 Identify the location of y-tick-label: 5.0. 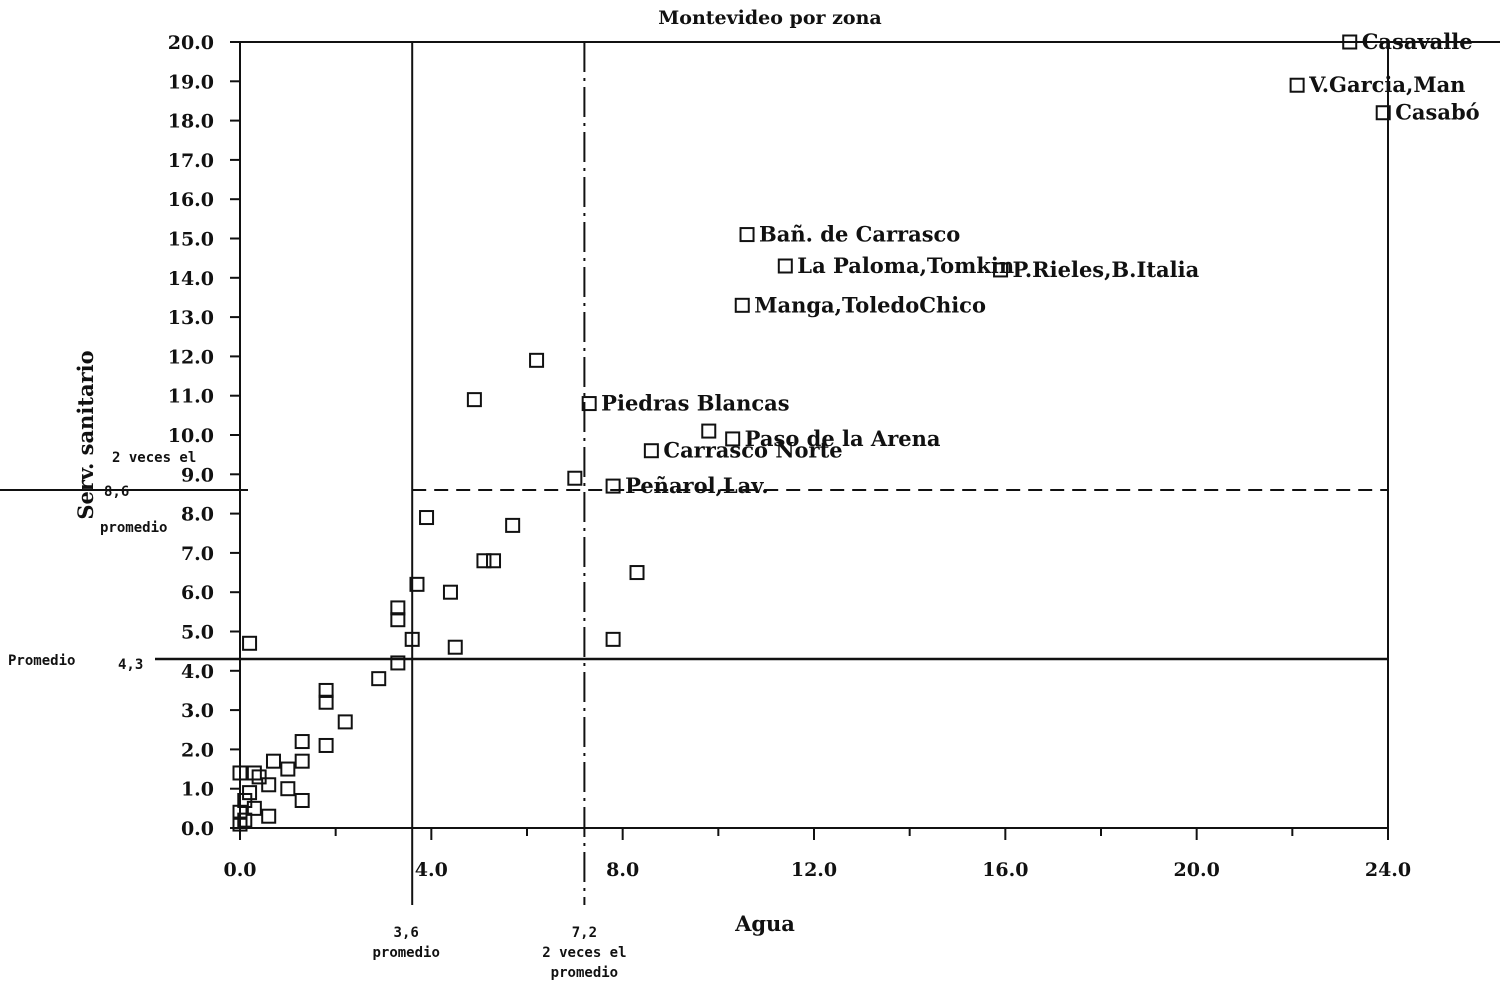
(197, 633).